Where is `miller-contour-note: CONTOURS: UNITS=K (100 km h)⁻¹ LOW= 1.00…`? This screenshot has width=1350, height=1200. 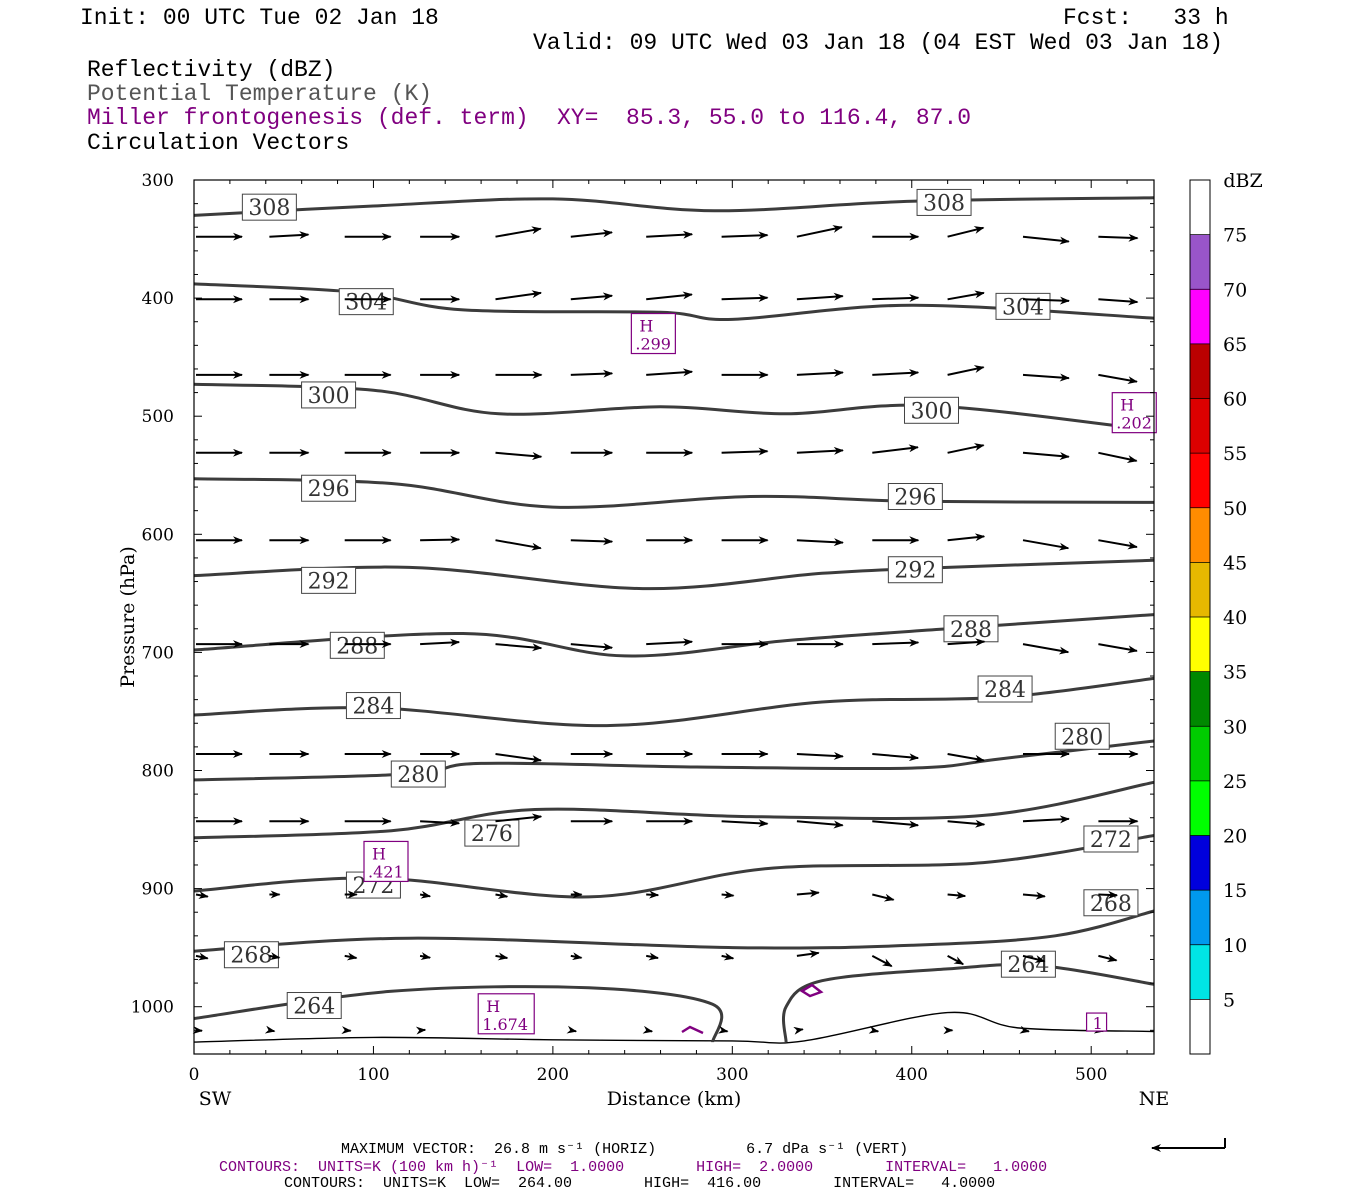
miller-contour-note: CONTOURS: UNITS=K (100 km h)⁻¹ LOW= 1.00… is located at coordinates (633, 1167).